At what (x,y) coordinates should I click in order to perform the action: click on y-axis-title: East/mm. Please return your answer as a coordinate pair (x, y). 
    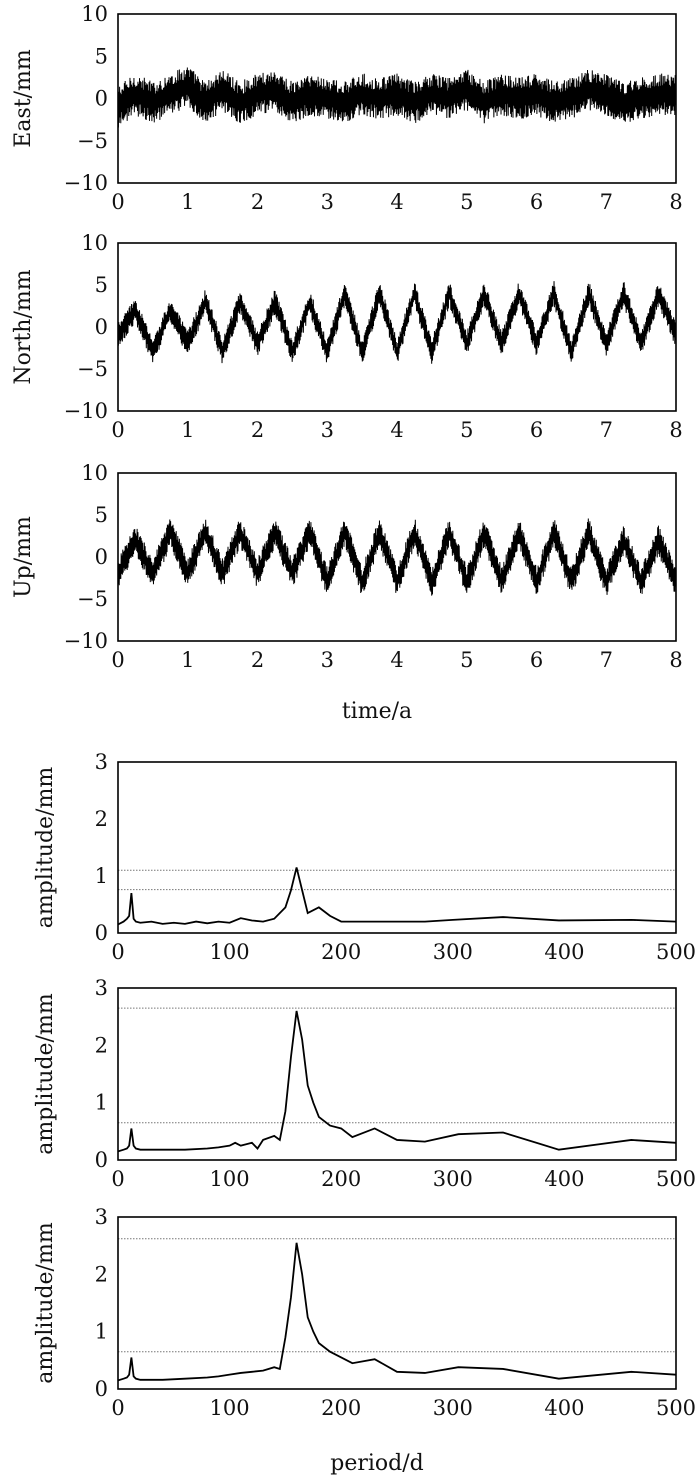
    Looking at the image, I should click on (23, 98).